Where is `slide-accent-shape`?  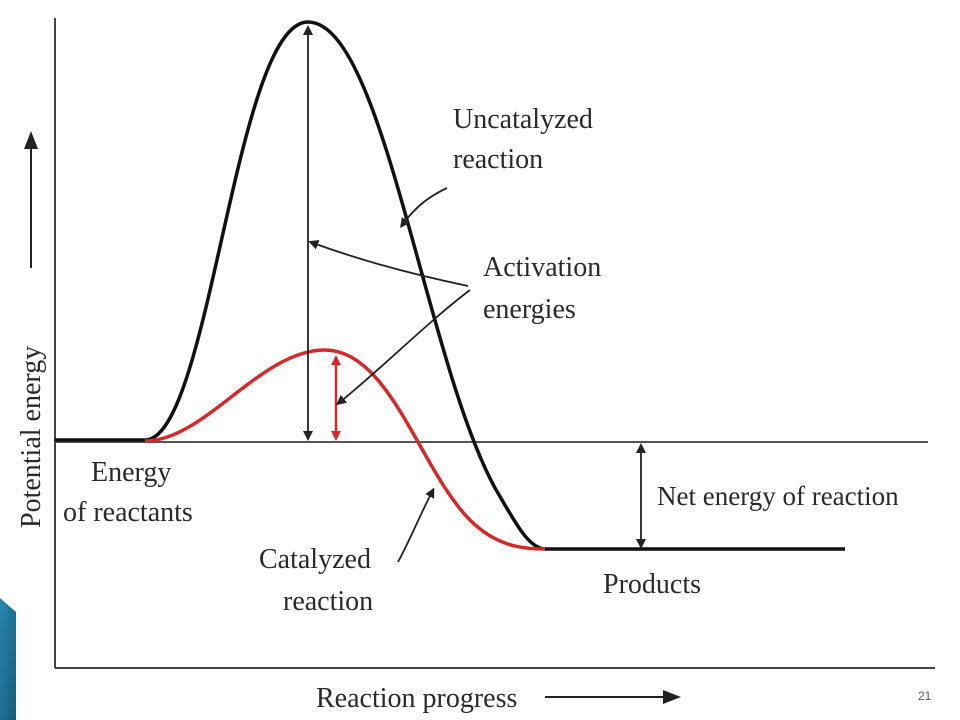
slide-accent-shape is located at coordinates (8, 659).